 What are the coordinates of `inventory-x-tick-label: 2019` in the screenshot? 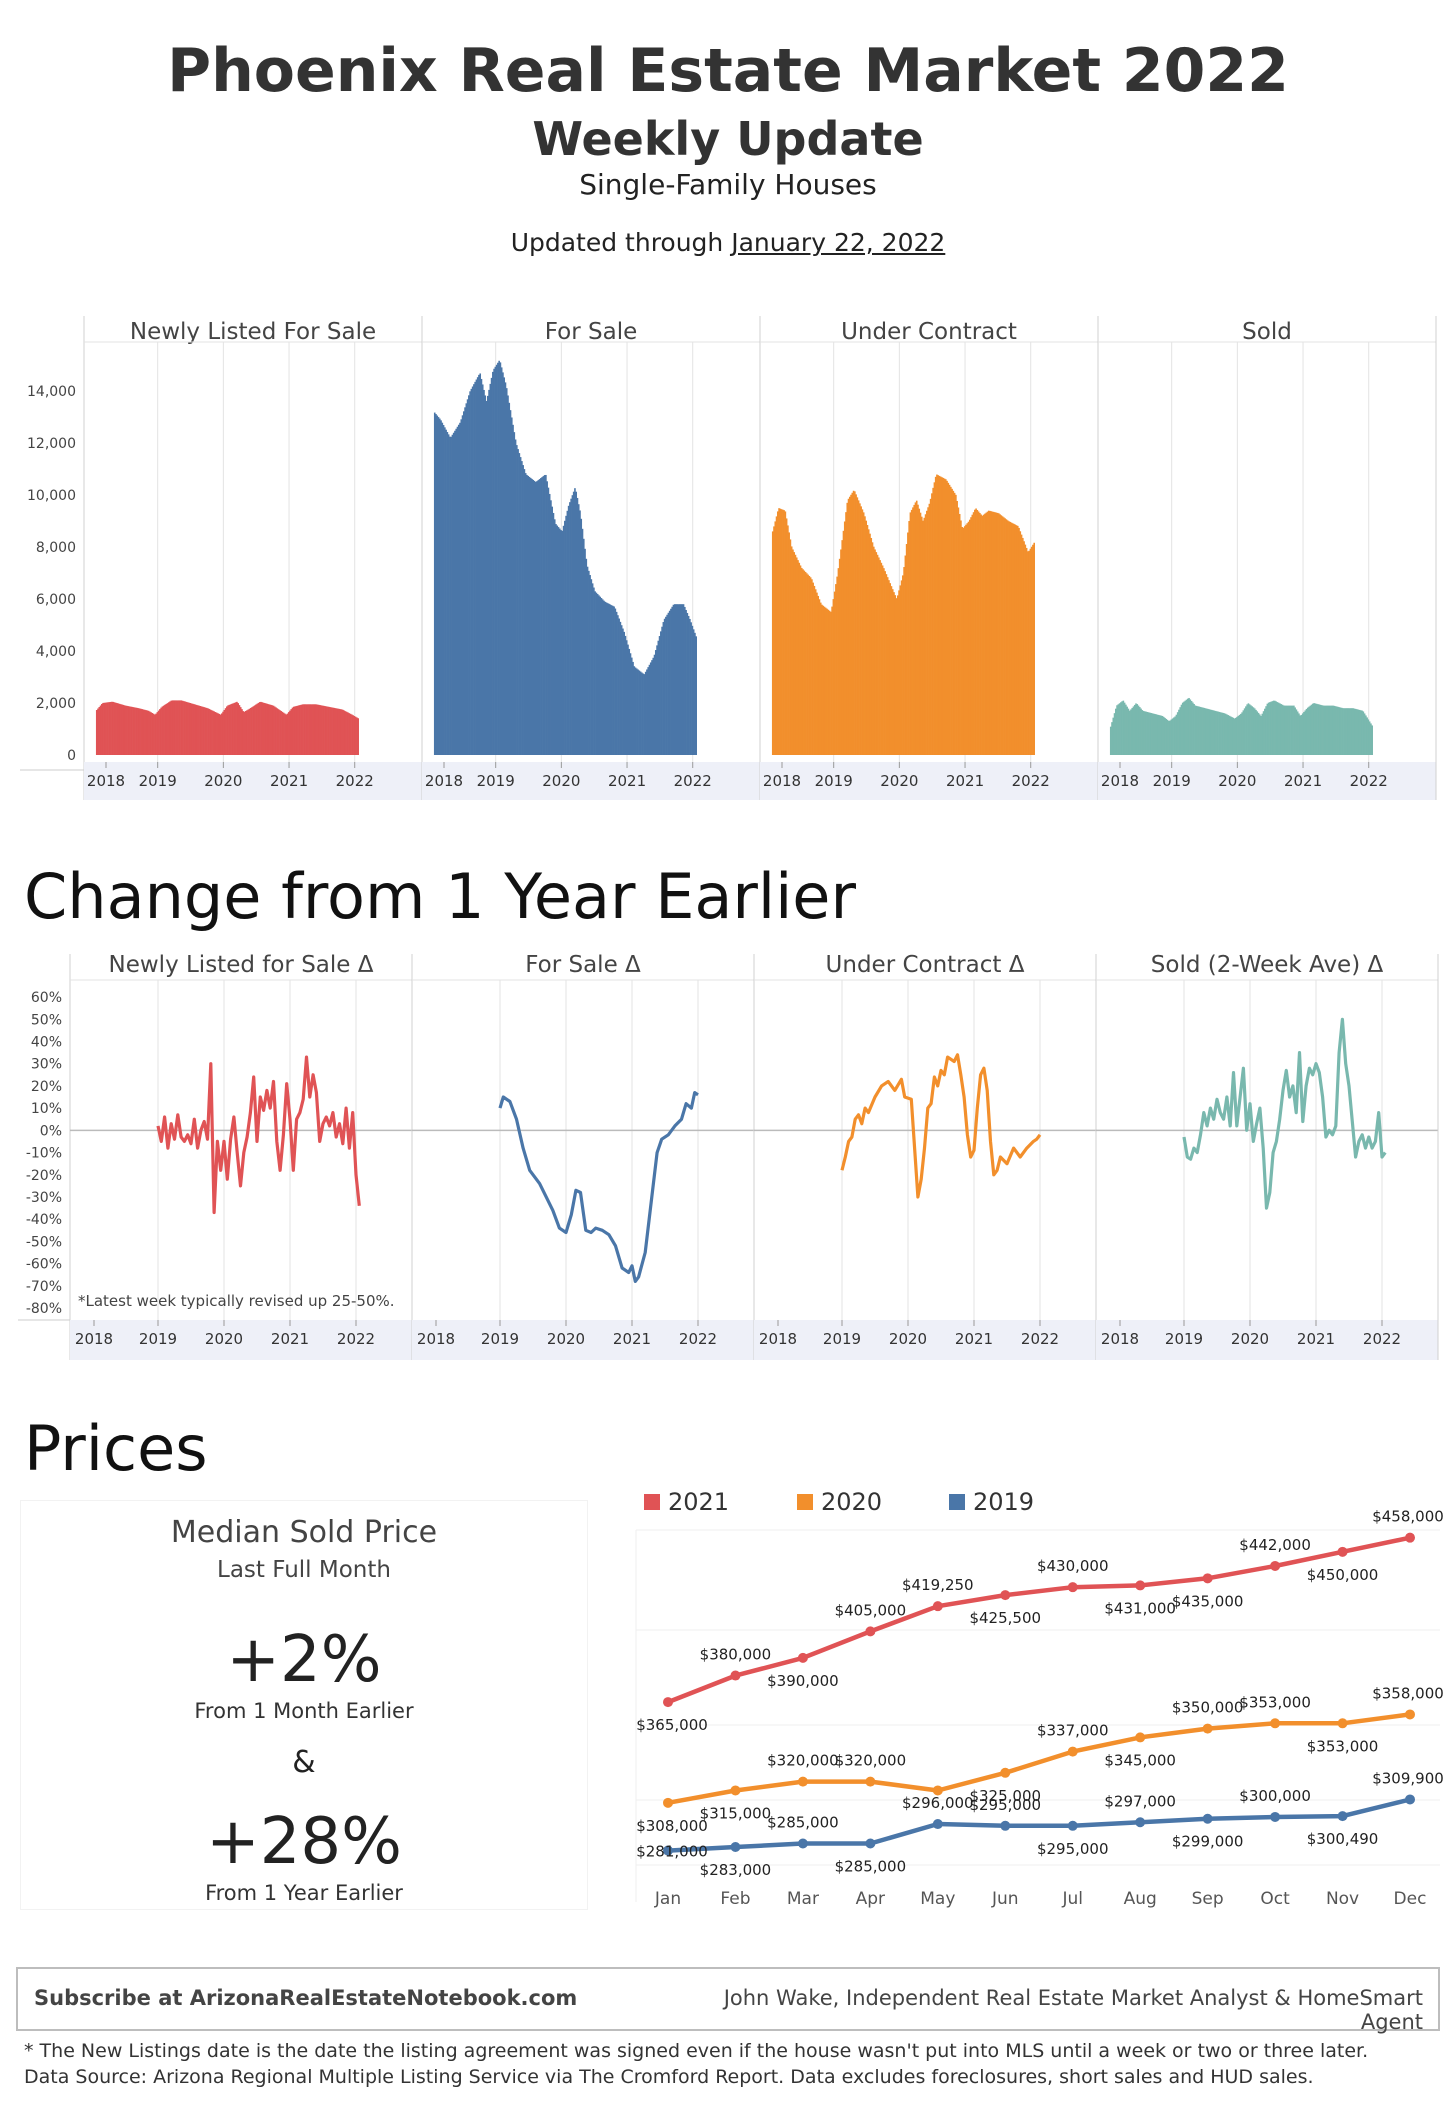 It's located at (158, 781).